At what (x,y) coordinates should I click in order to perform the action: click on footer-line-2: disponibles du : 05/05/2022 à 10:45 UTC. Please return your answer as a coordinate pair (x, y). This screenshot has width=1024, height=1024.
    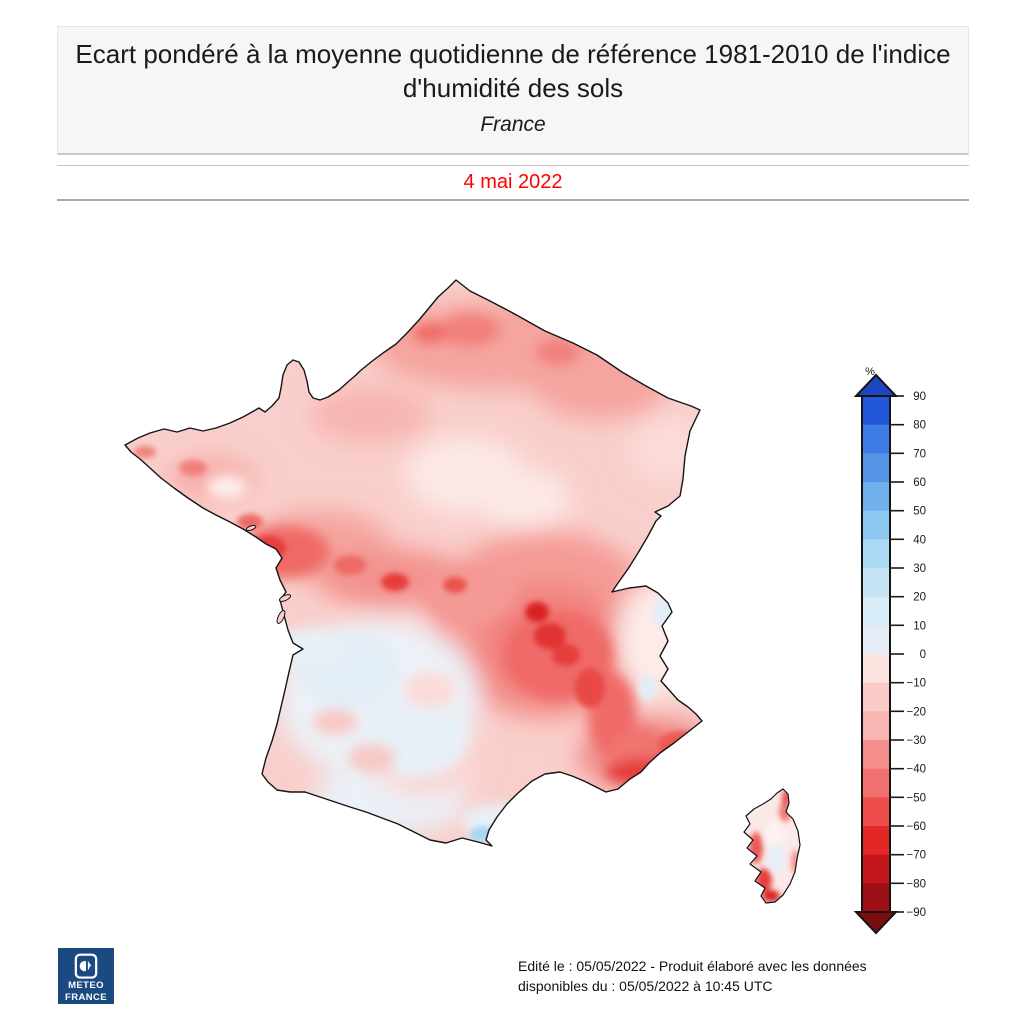
    Looking at the image, I should click on (645, 985).